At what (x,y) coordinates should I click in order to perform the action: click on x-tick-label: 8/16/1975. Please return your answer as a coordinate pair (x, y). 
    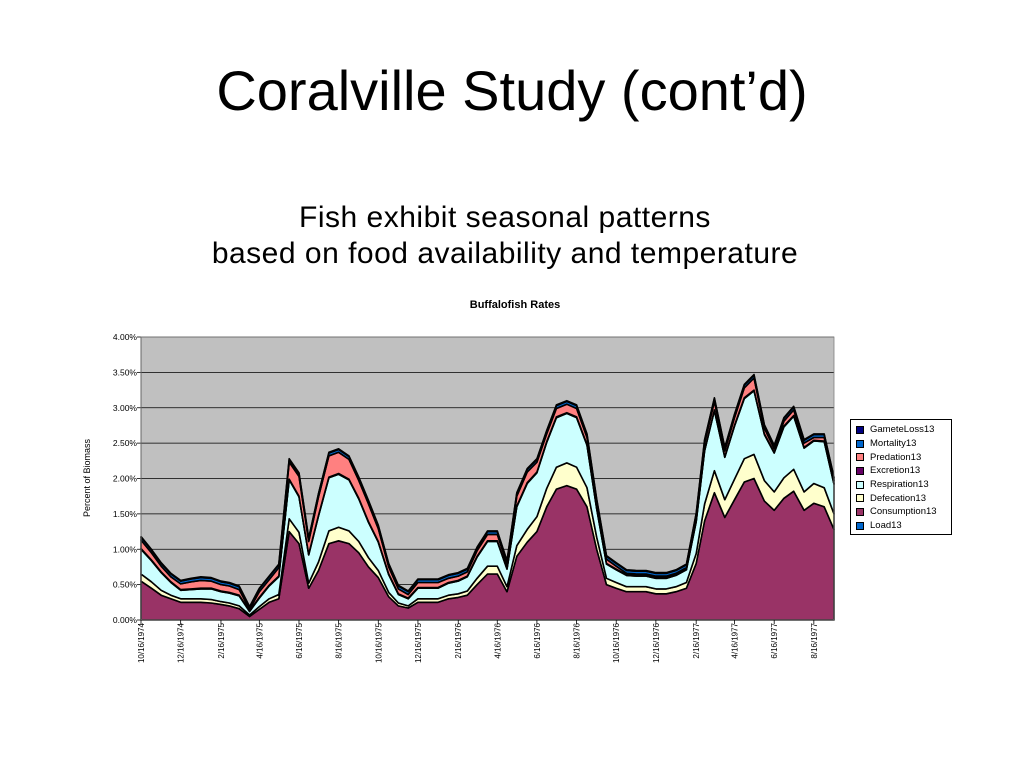
    Looking at the image, I should click on (339, 640).